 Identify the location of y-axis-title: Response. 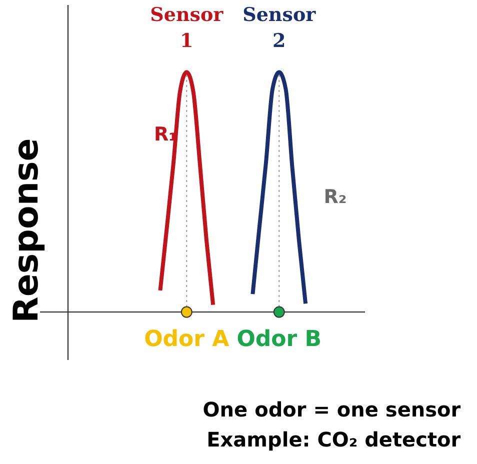
(26, 230).